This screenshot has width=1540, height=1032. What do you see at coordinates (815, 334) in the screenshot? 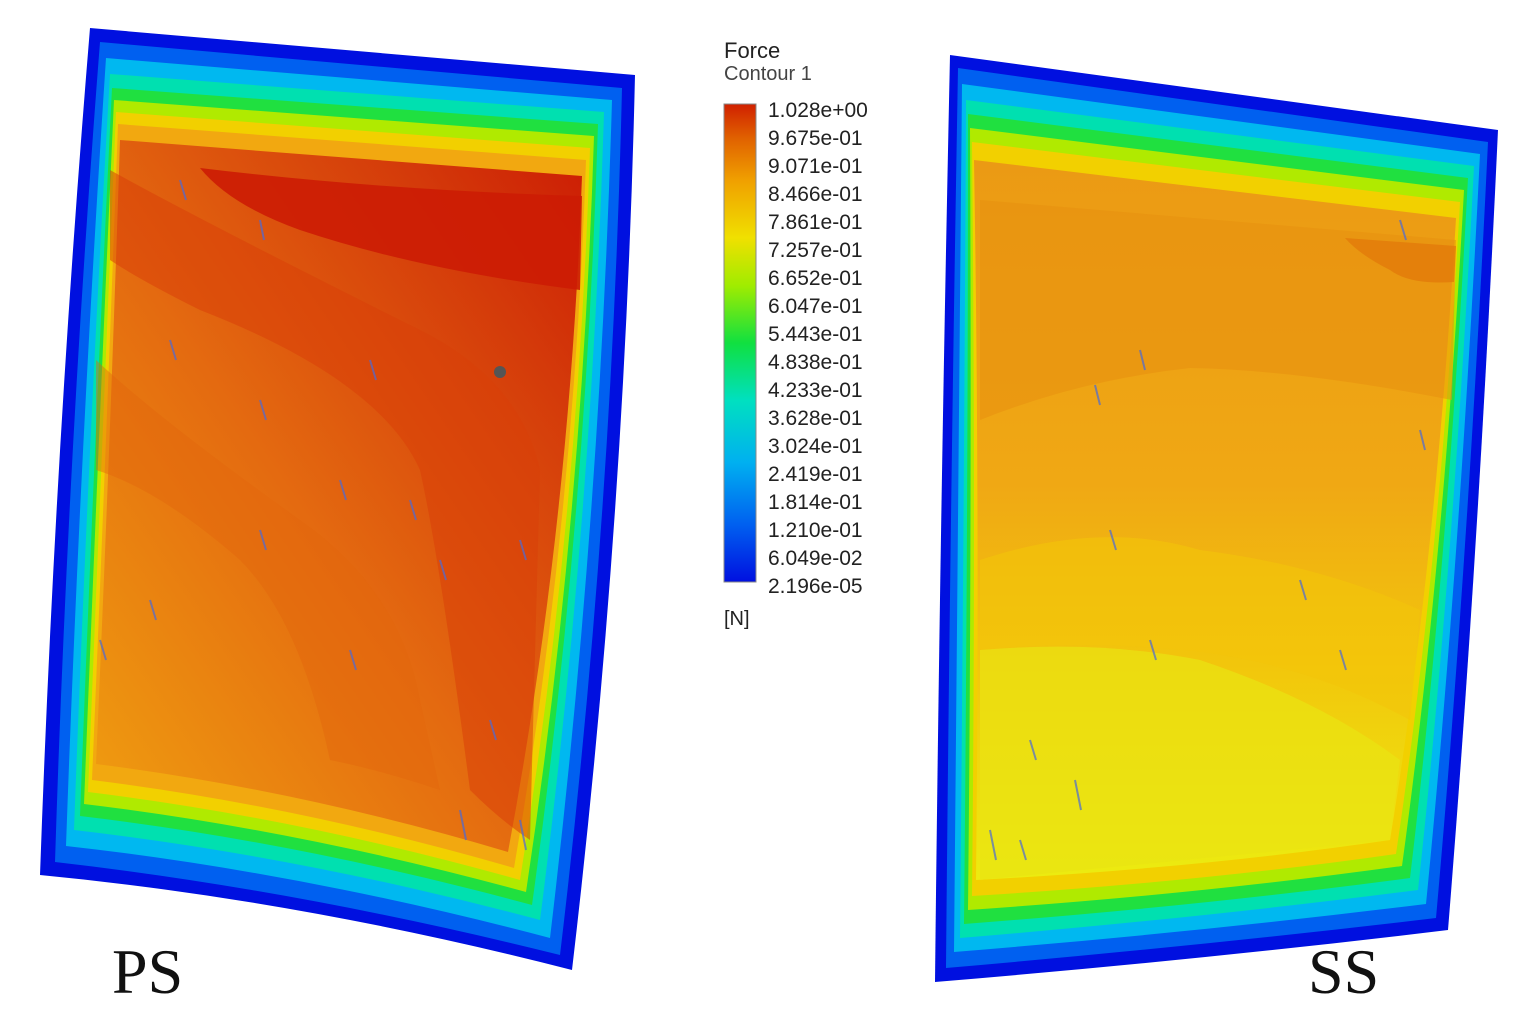
I see `legend-tick-label: 5.443e-01` at bounding box center [815, 334].